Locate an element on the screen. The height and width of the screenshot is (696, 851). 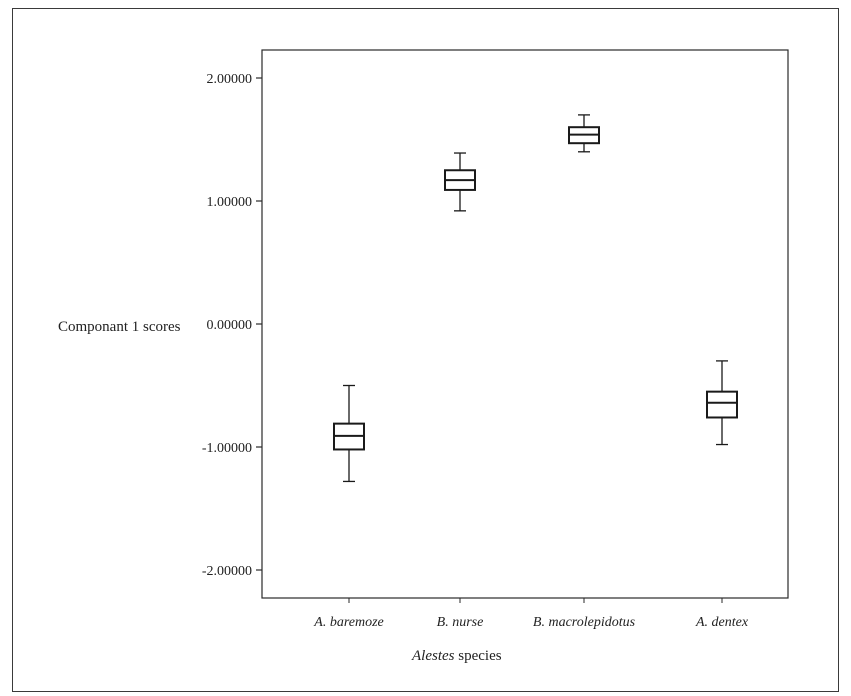
x-axis-label-genus: Alestes is located at coordinates (433, 656).